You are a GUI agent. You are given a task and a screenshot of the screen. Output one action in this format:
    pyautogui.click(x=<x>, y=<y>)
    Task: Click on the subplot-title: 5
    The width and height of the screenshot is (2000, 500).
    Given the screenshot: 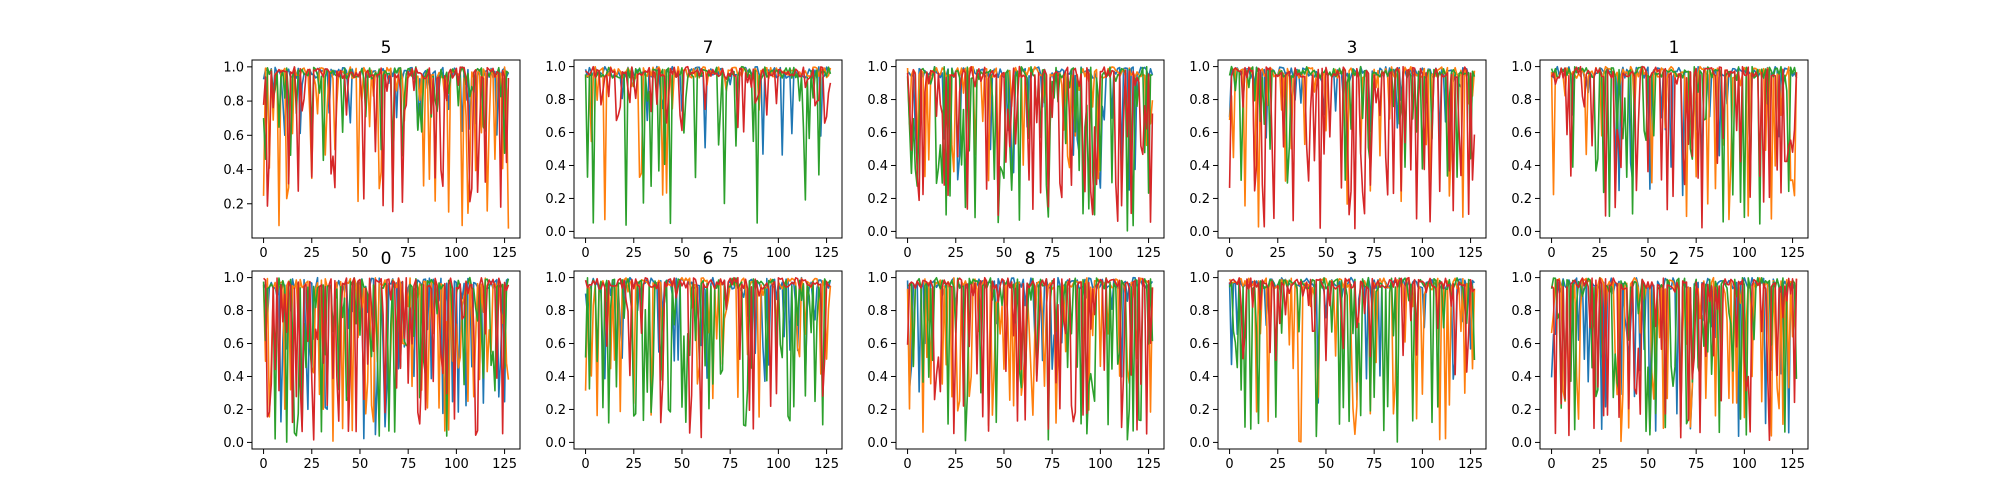 What is the action you would take?
    pyautogui.click(x=386, y=48)
    